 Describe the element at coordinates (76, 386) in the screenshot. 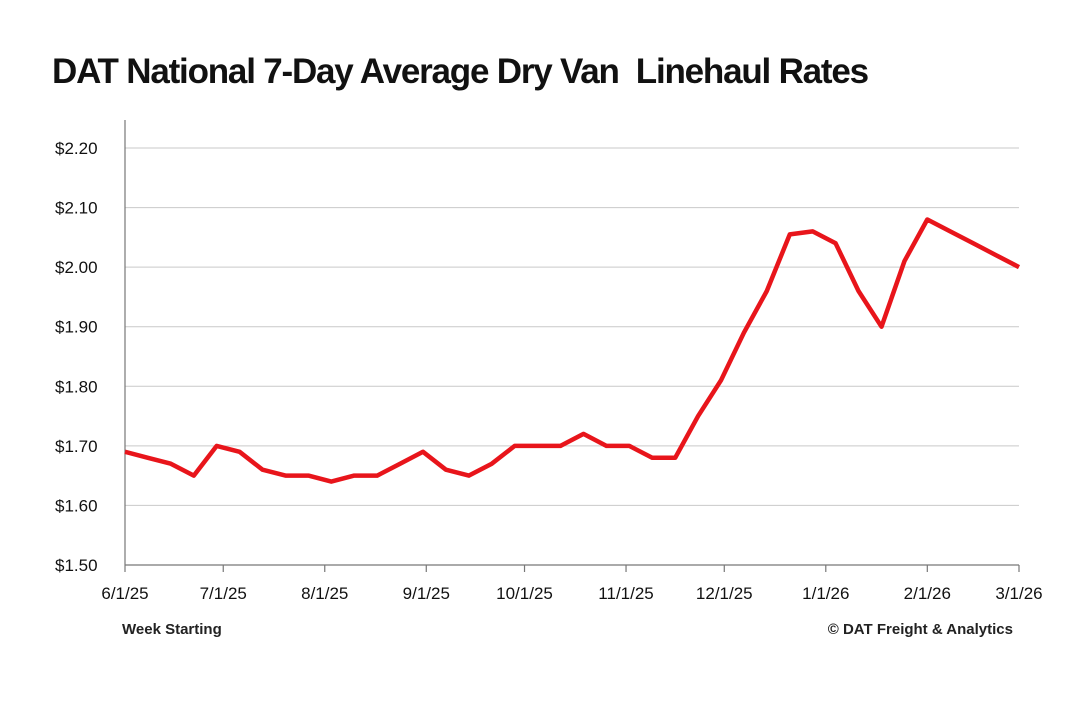

I see `y-tick-label: $1.80` at that location.